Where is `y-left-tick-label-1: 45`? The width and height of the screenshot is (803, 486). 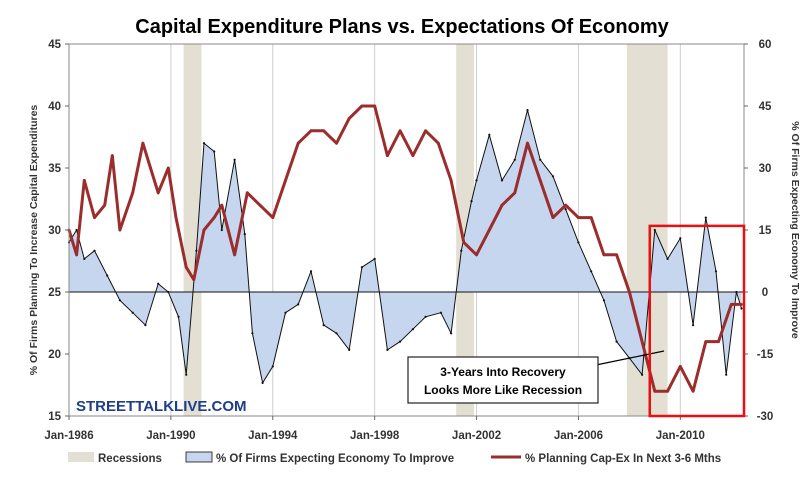 y-left-tick-label-1: 45 is located at coordinates (54, 45).